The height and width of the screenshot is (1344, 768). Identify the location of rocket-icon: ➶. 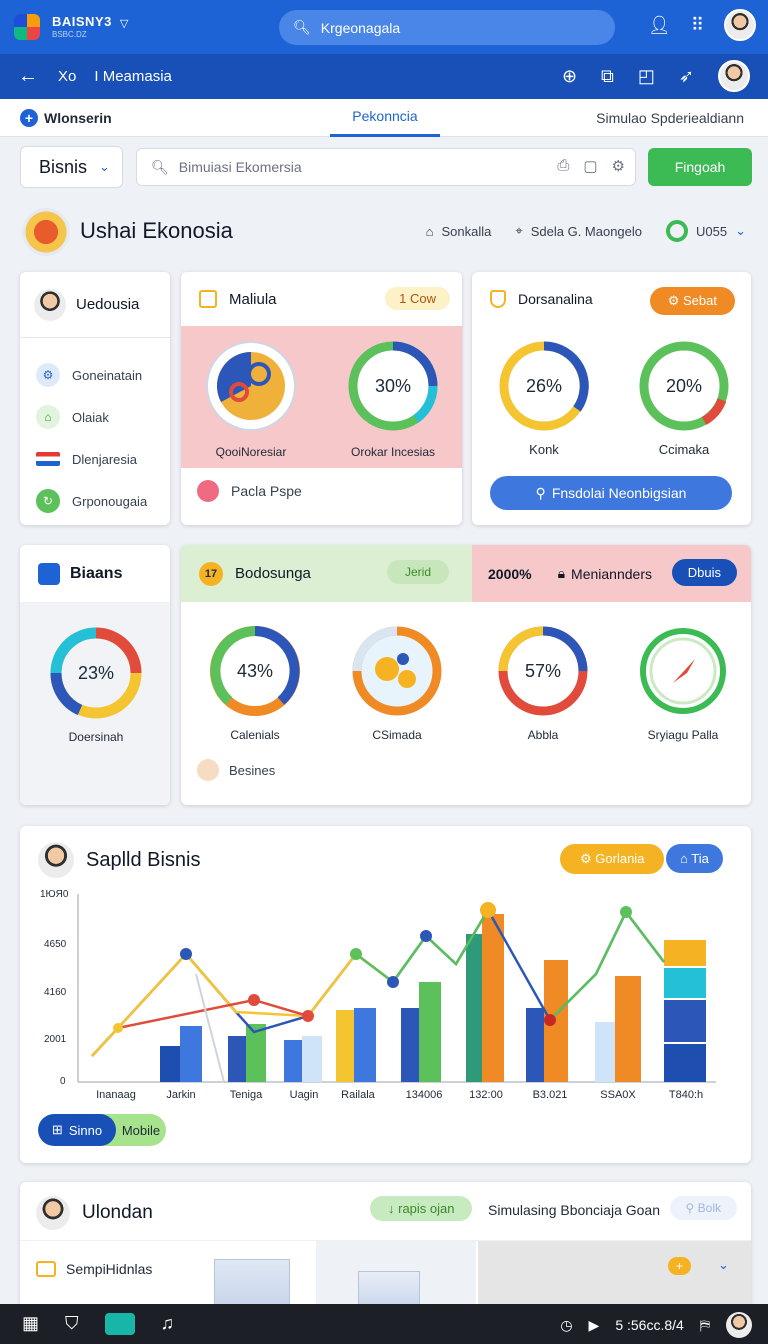
(686, 75).